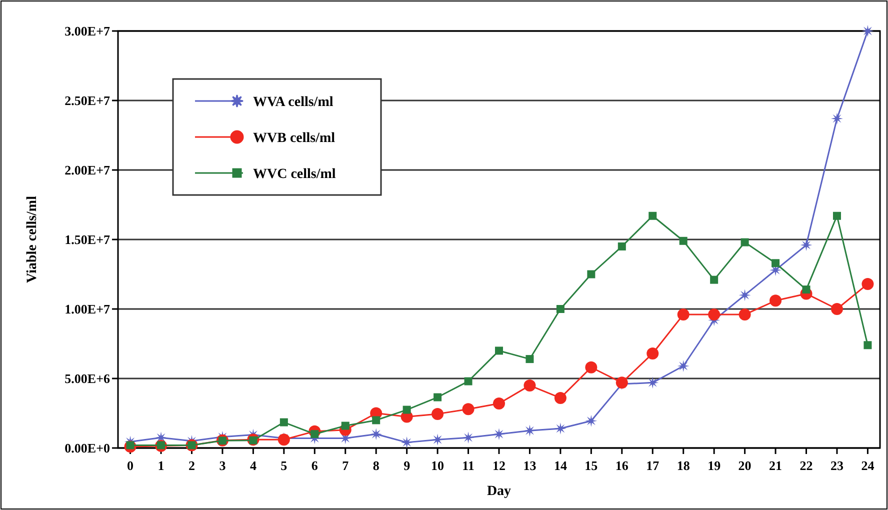 The height and width of the screenshot is (510, 888). What do you see at coordinates (346, 465) in the screenshot?
I see `x-tick-label: 7` at bounding box center [346, 465].